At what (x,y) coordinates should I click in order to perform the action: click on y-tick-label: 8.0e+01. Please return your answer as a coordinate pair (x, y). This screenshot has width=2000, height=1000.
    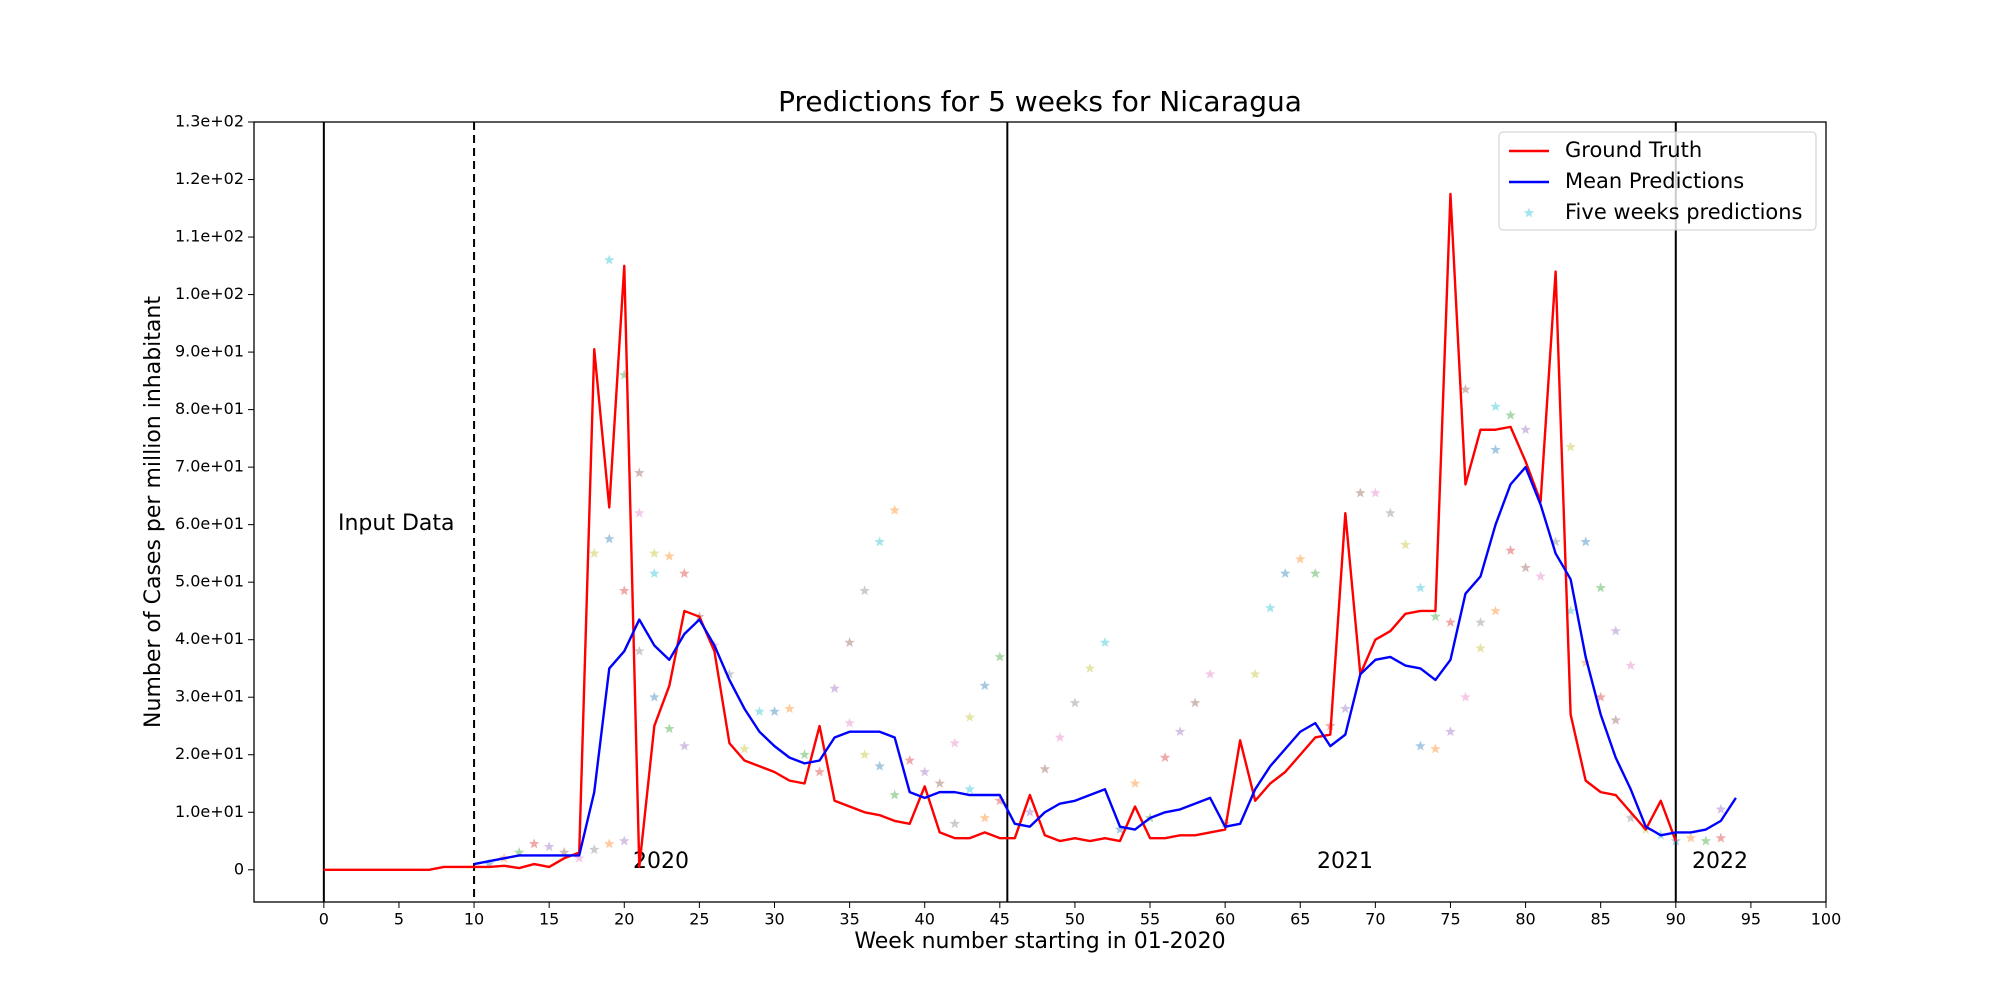
    Looking at the image, I should click on (209, 408).